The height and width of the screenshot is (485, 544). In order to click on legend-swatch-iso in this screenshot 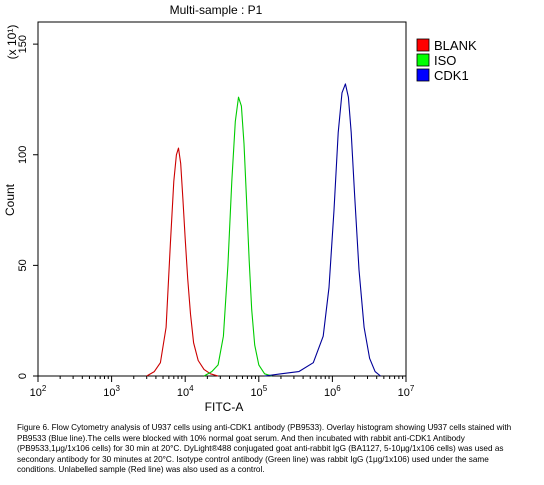, I will do `click(423, 60)`.